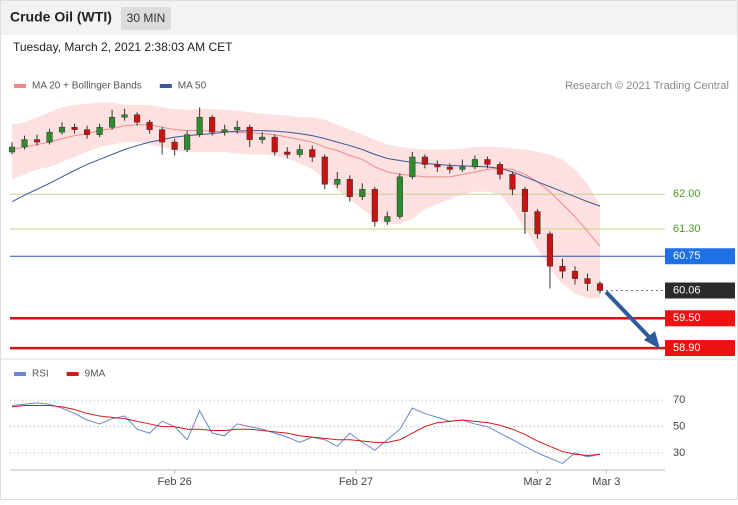 The height and width of the screenshot is (505, 738). Describe the element at coordinates (687, 194) in the screenshot. I see `level-label: 62.00` at that location.